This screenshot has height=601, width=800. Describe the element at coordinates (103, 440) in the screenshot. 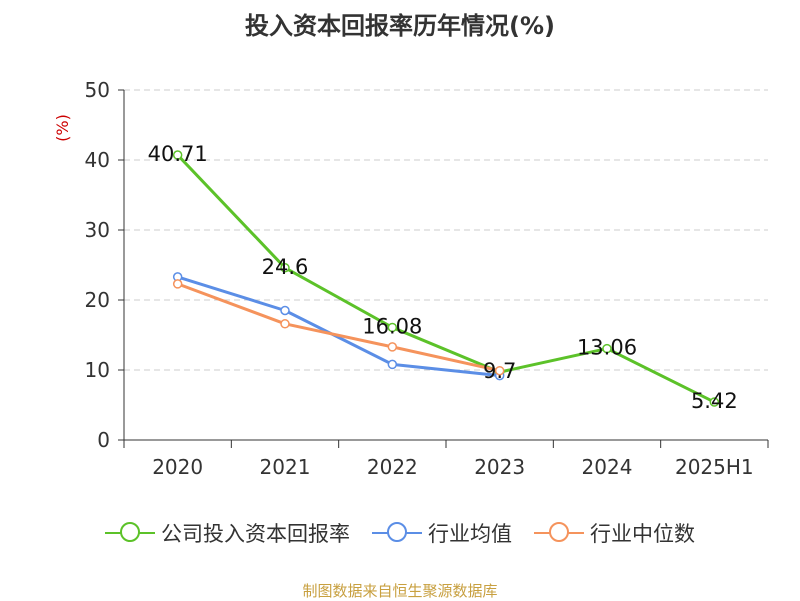

I see `y-tick-label: 0` at that location.